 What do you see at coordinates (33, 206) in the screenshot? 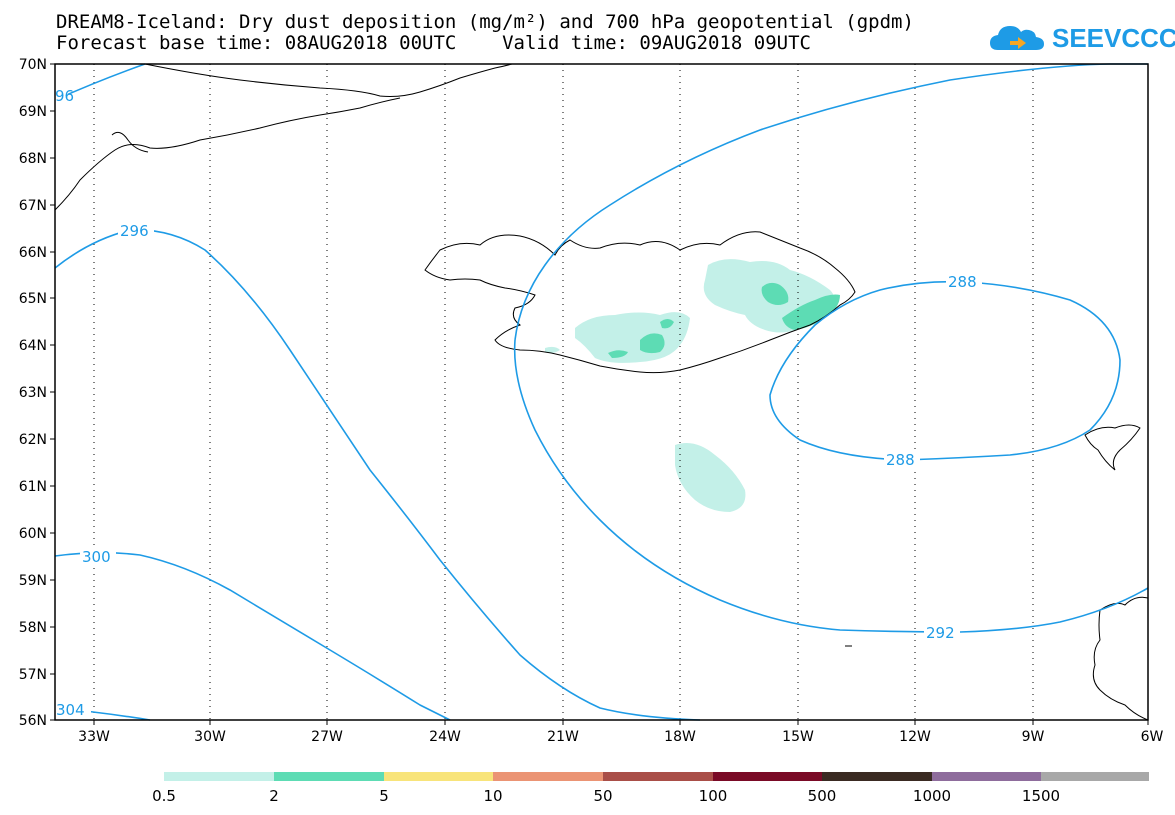
I see `lat-label: 67N` at bounding box center [33, 206].